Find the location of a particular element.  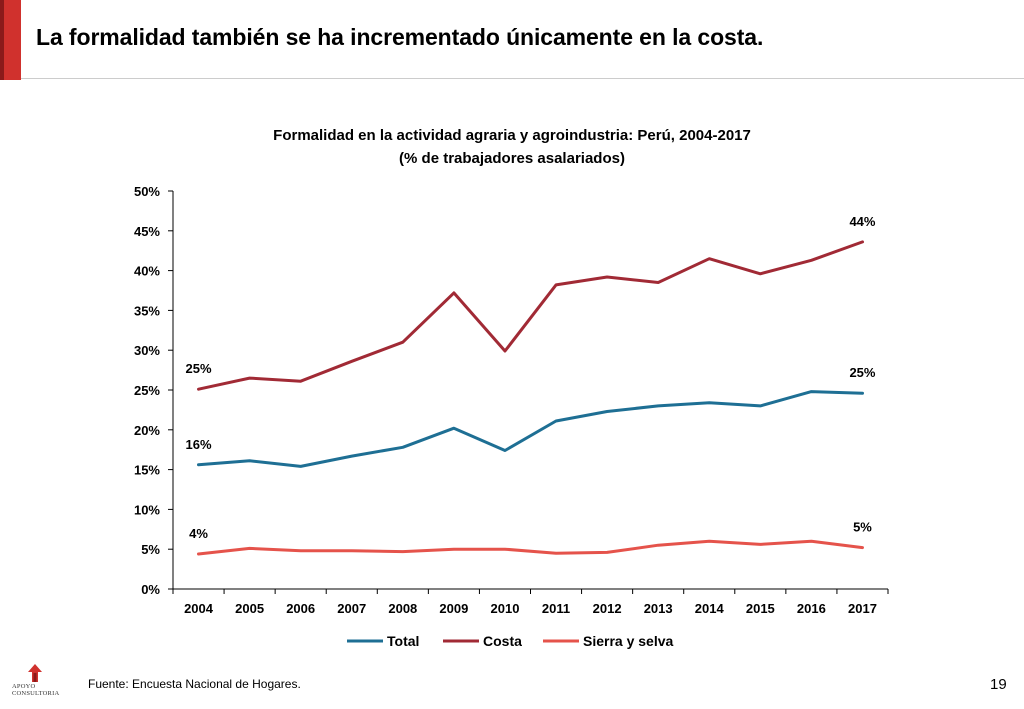

x-tick-label: 2015 is located at coordinates (760, 608).